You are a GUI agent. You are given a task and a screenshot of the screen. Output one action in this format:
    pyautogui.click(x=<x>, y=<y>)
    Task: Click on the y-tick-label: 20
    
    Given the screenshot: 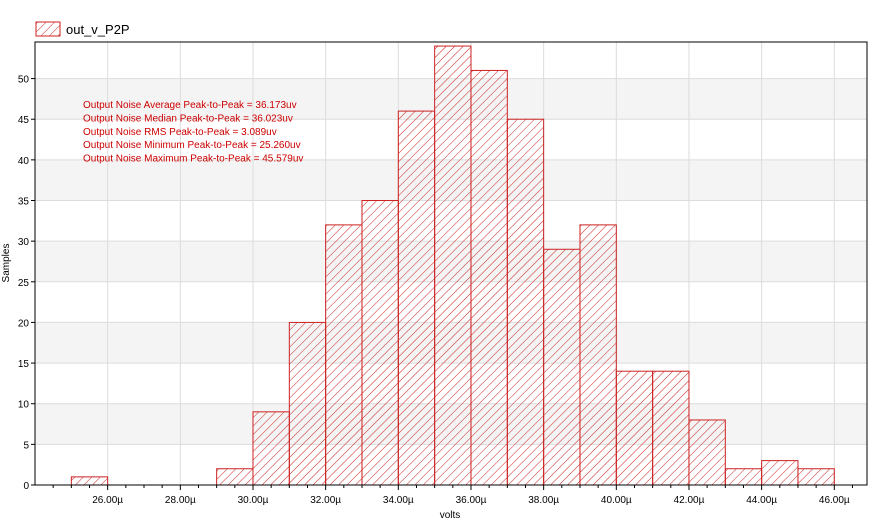 What is the action you would take?
    pyautogui.click(x=24, y=323)
    